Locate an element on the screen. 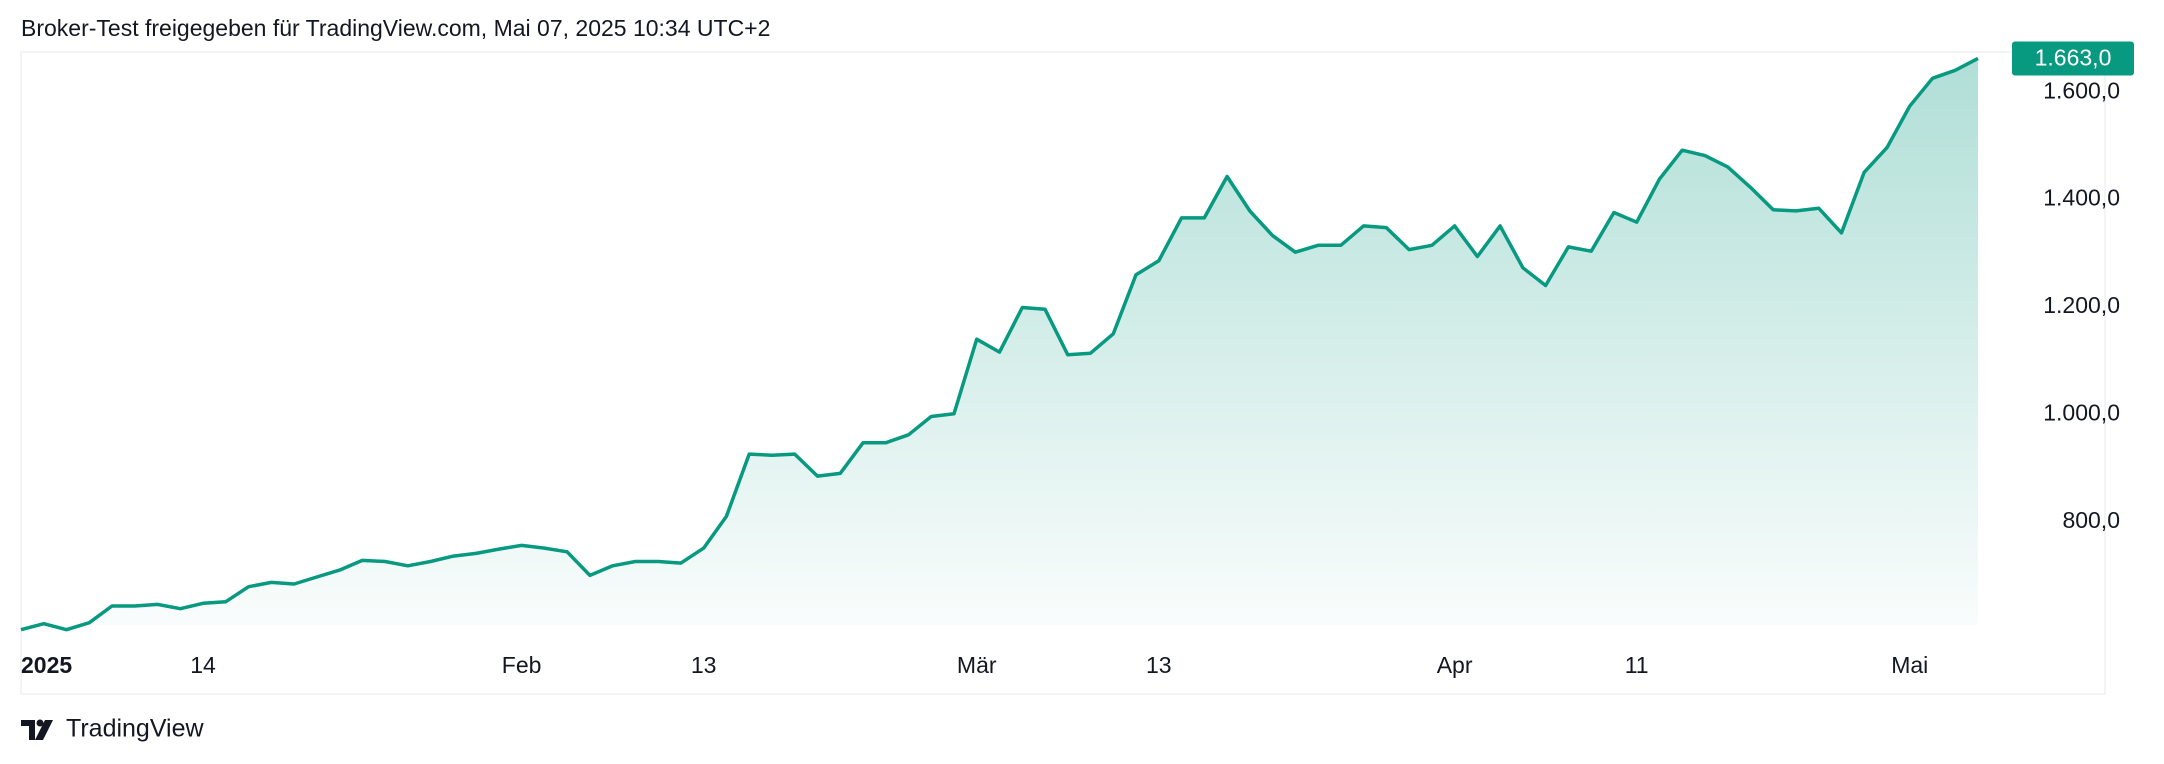 The image size is (2164, 764). y-tick-label: 1.200,0 is located at coordinates (2081, 305).